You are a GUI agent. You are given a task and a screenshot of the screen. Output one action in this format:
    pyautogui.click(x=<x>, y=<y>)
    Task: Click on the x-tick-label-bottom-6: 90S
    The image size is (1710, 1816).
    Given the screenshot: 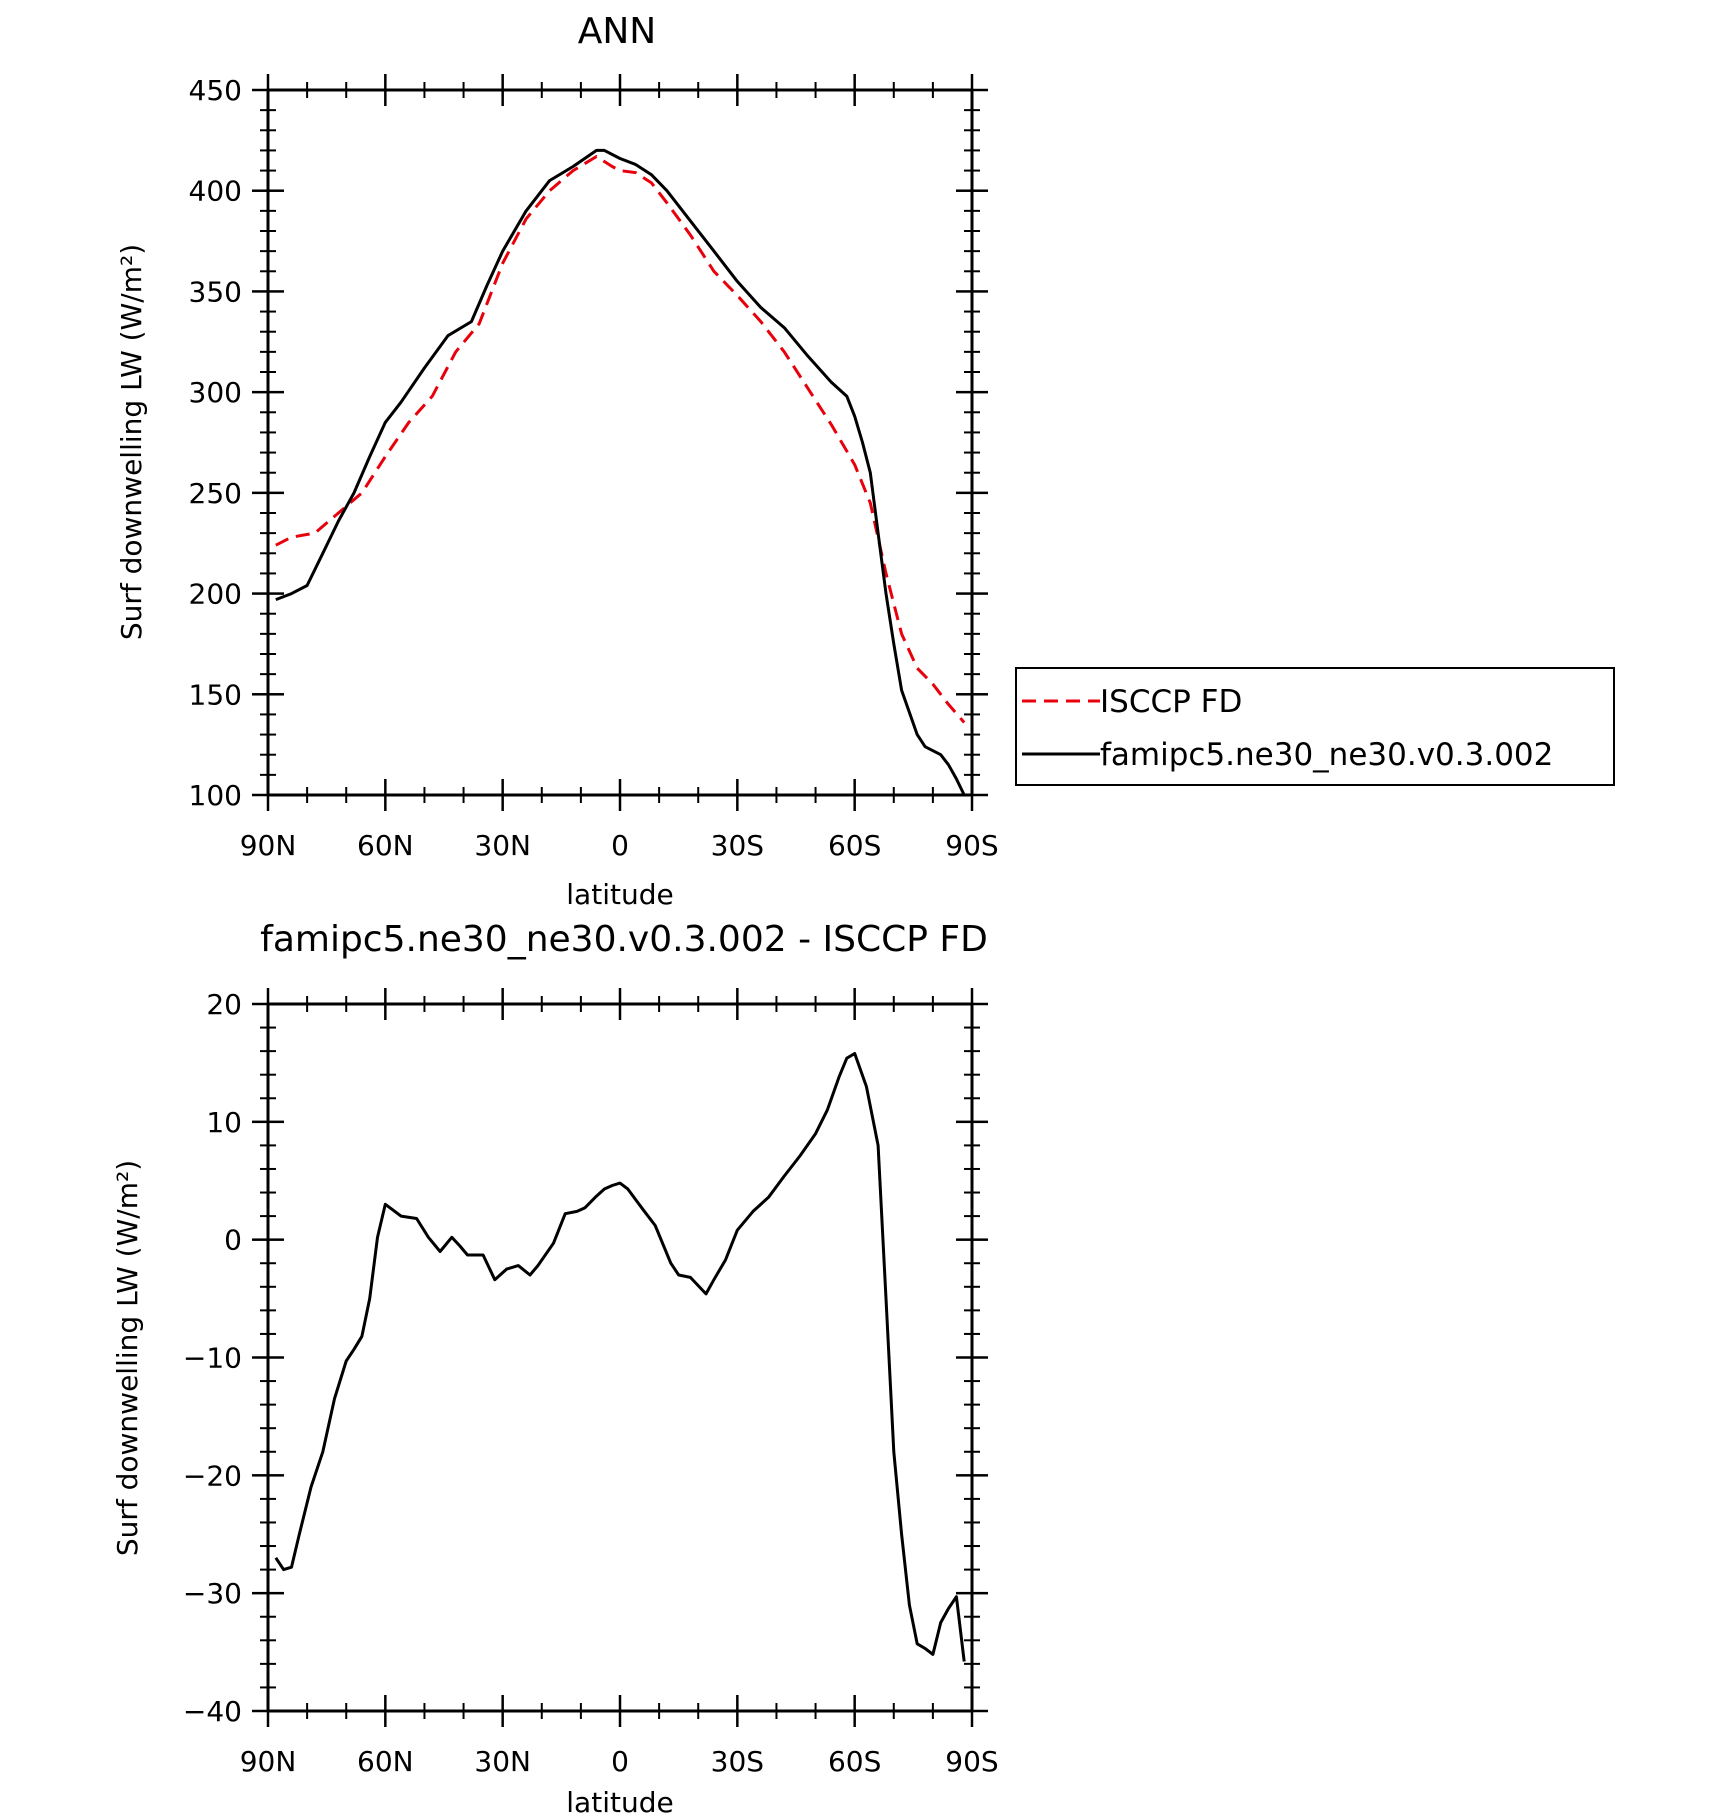 What is the action you would take?
    pyautogui.click(x=971, y=1761)
    